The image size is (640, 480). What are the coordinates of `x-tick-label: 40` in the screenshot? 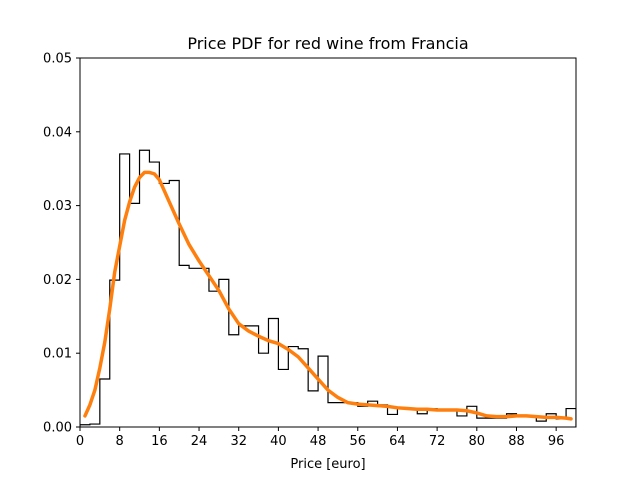 It's located at (278, 441).